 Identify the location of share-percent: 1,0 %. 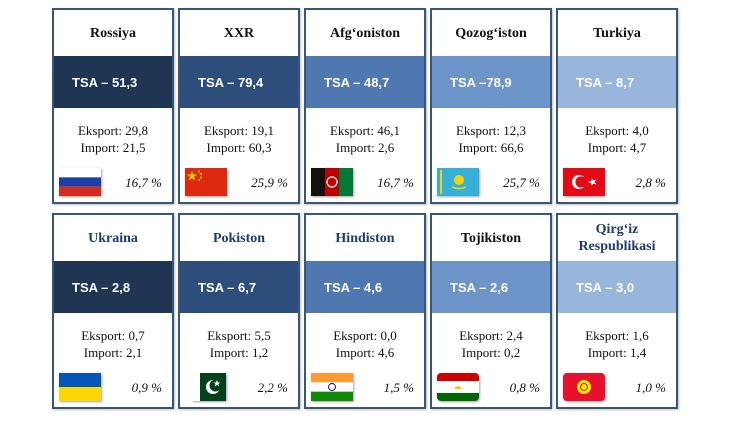
(650, 387).